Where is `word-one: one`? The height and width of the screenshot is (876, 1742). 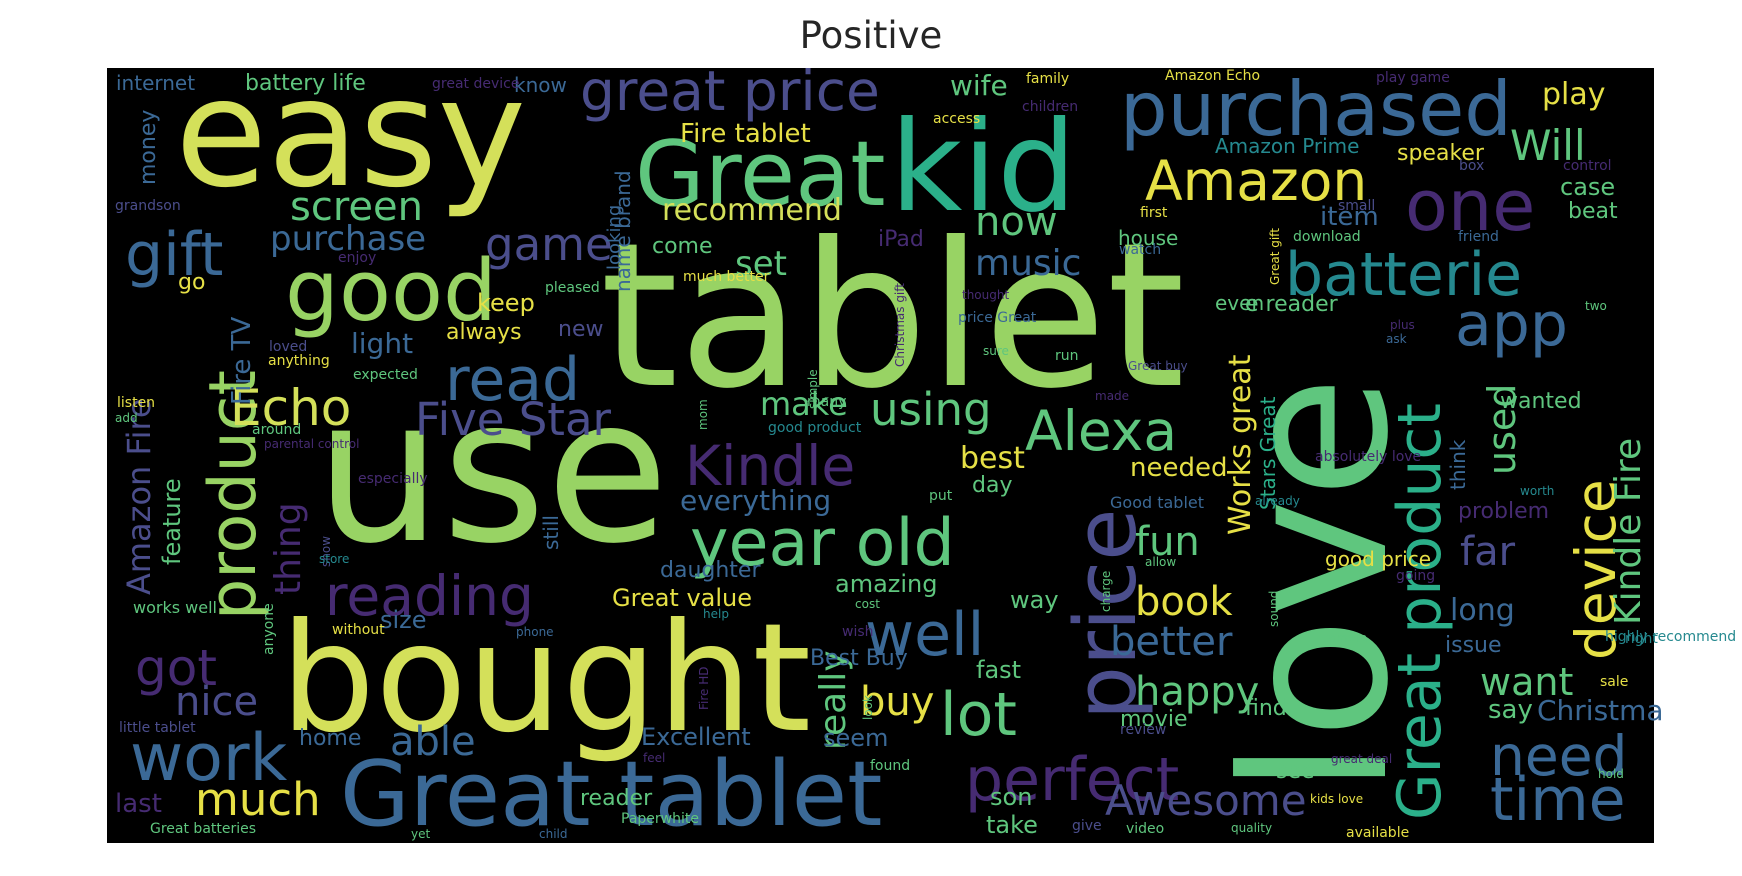
word-one: one is located at coordinates (1470, 206).